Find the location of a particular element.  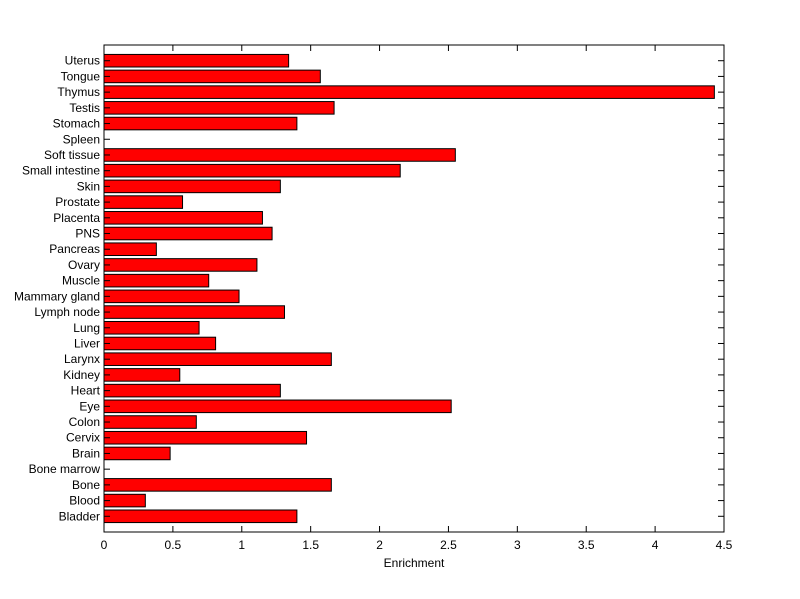

bar-larynx is located at coordinates (217, 359).